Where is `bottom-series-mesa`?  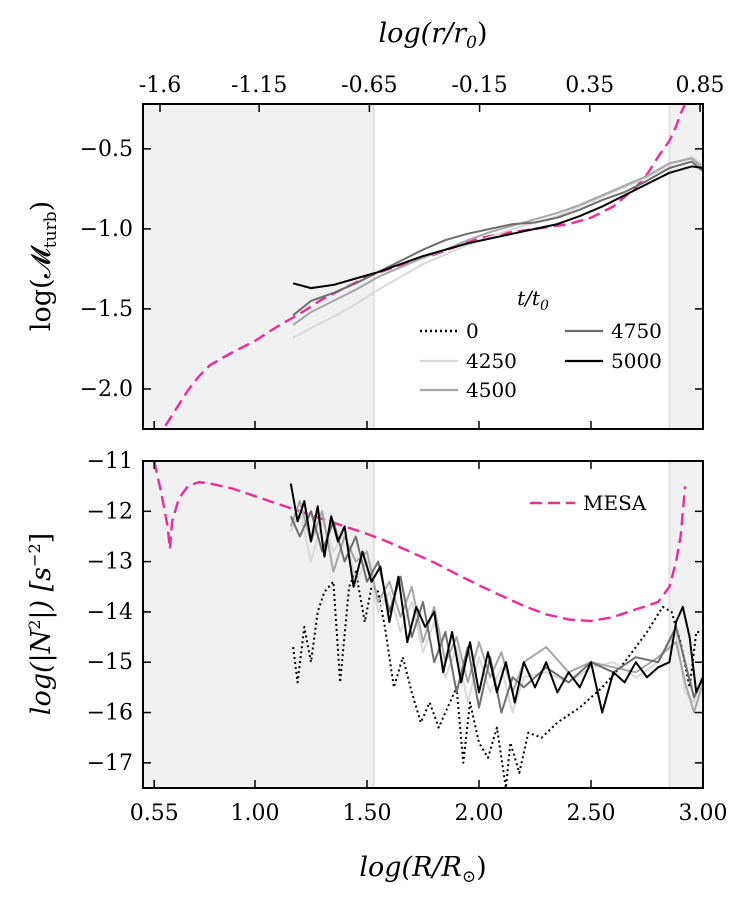 bottom-series-mesa is located at coordinates (420, 542).